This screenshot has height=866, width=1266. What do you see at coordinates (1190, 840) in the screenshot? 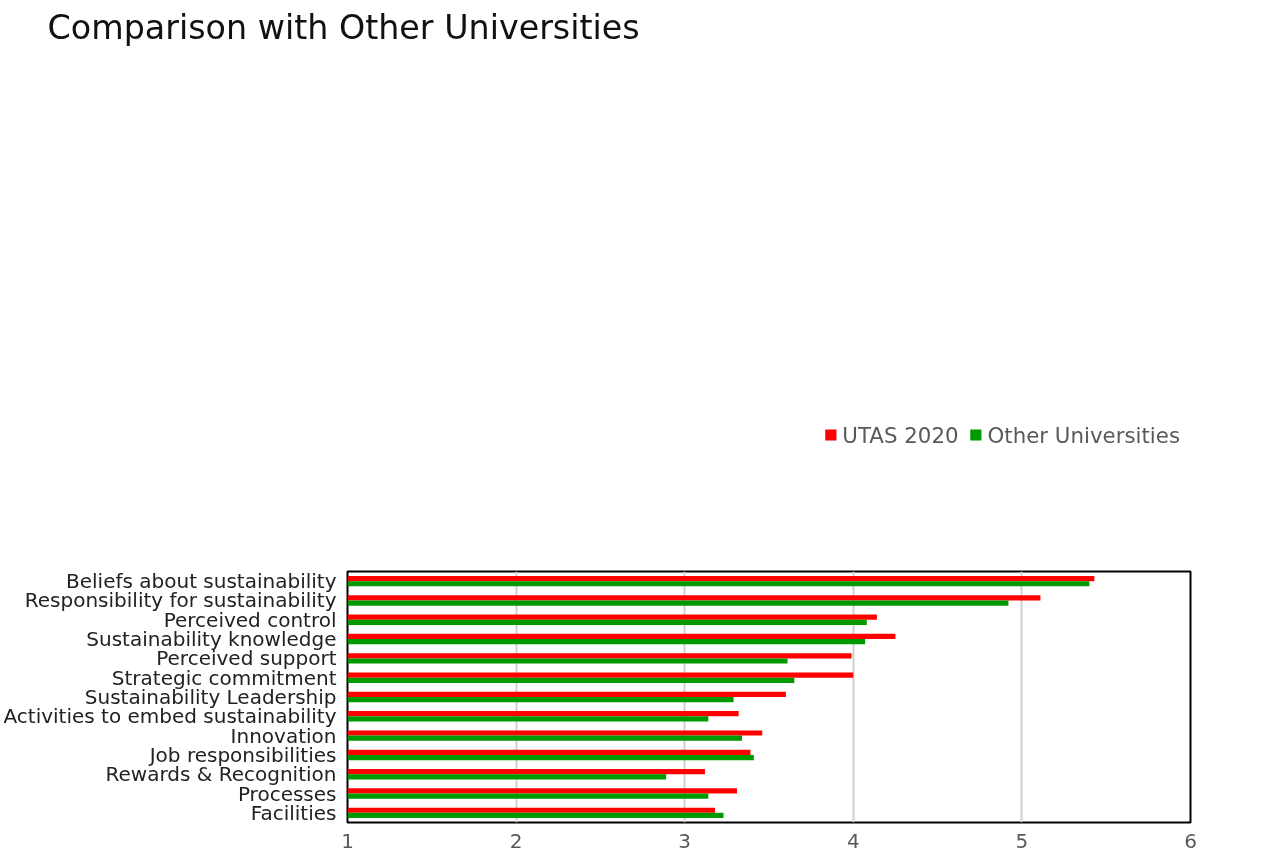
I see `x-tick-label: 6` at bounding box center [1190, 840].